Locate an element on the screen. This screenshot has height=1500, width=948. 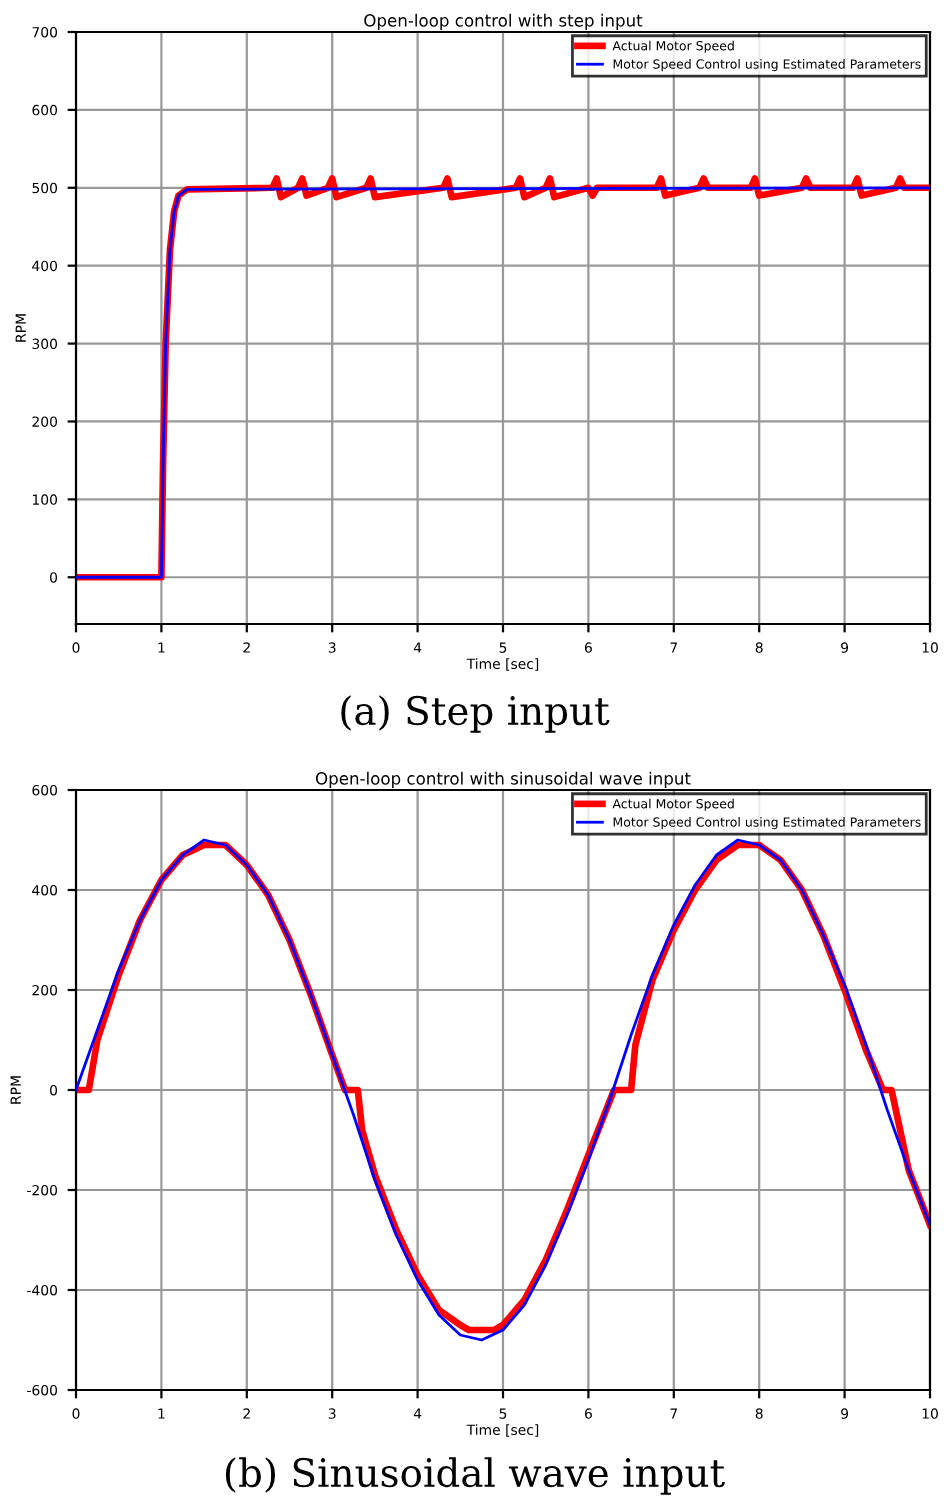
chart-title: Open-loop control with sinusoidal wave input is located at coordinates (503, 779).